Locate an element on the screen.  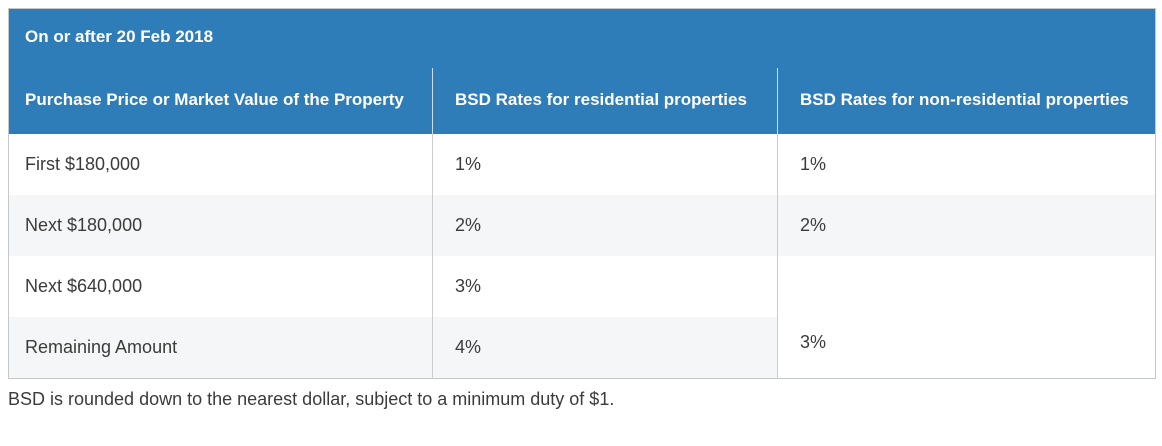
table-row: First $180,000 1% 1% is located at coordinates (582, 164).